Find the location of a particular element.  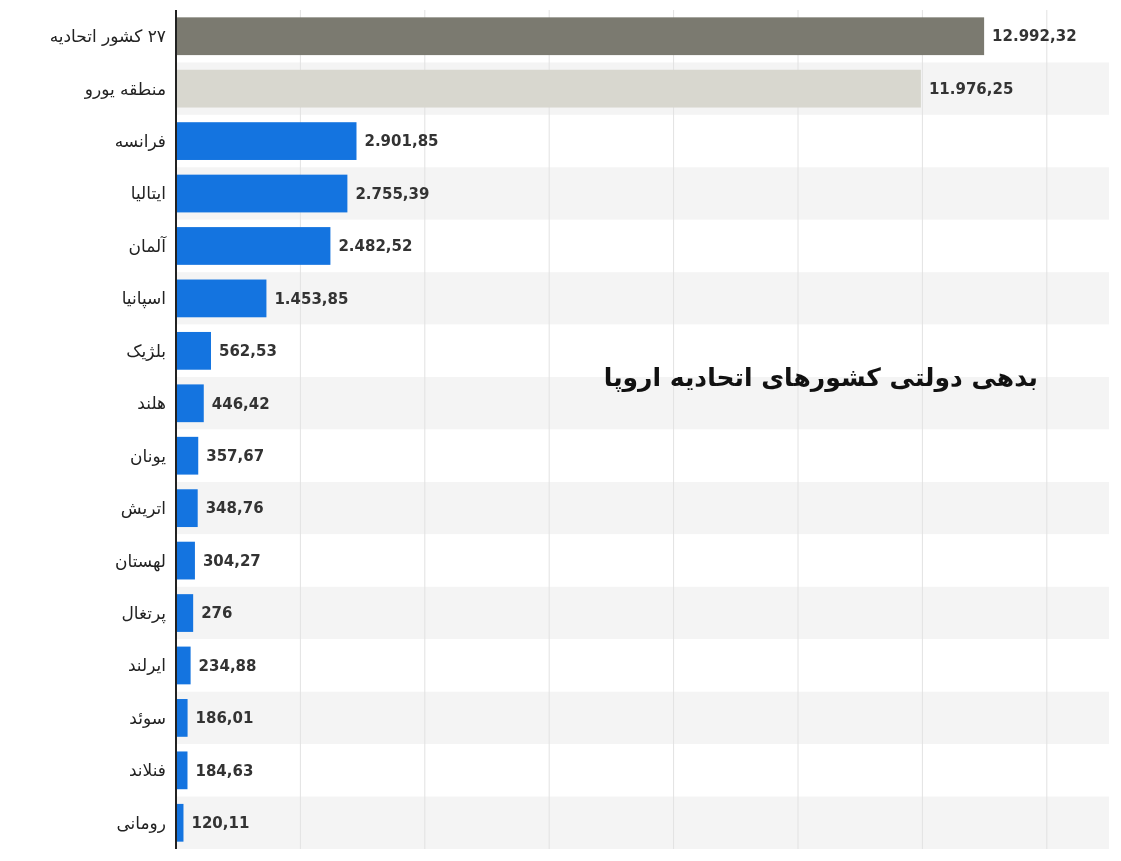

data-label: 184,63 is located at coordinates (224, 770).